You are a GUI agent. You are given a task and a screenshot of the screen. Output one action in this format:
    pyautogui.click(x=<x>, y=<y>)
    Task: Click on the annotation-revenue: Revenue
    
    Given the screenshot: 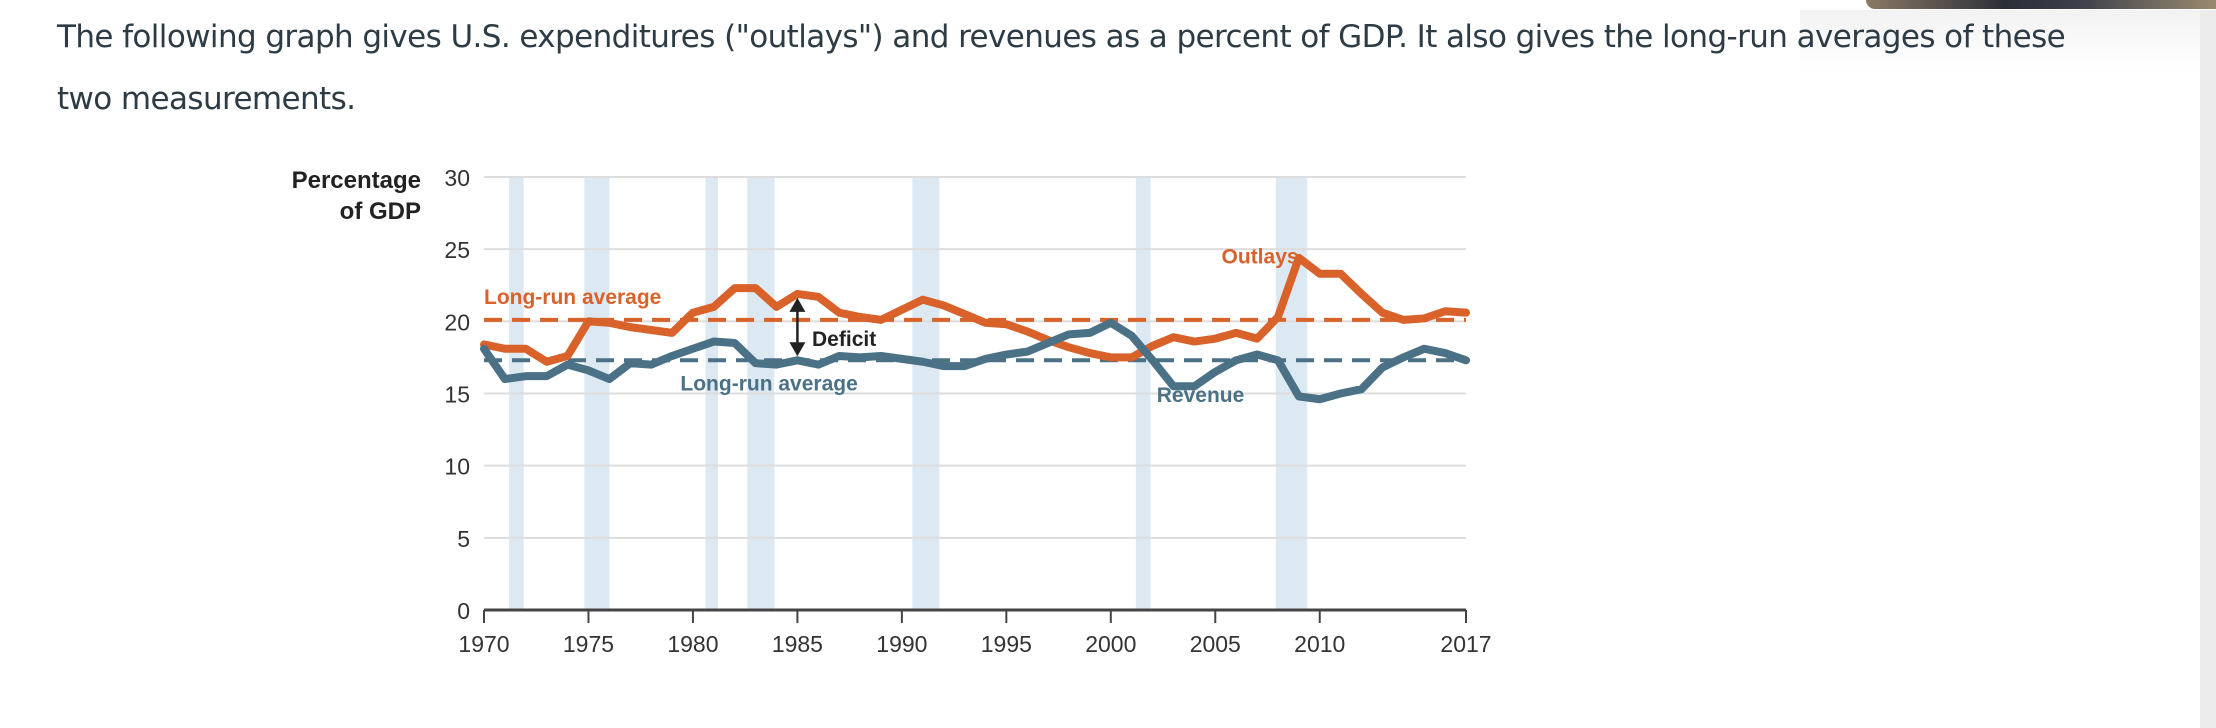 What is the action you would take?
    pyautogui.click(x=1201, y=395)
    